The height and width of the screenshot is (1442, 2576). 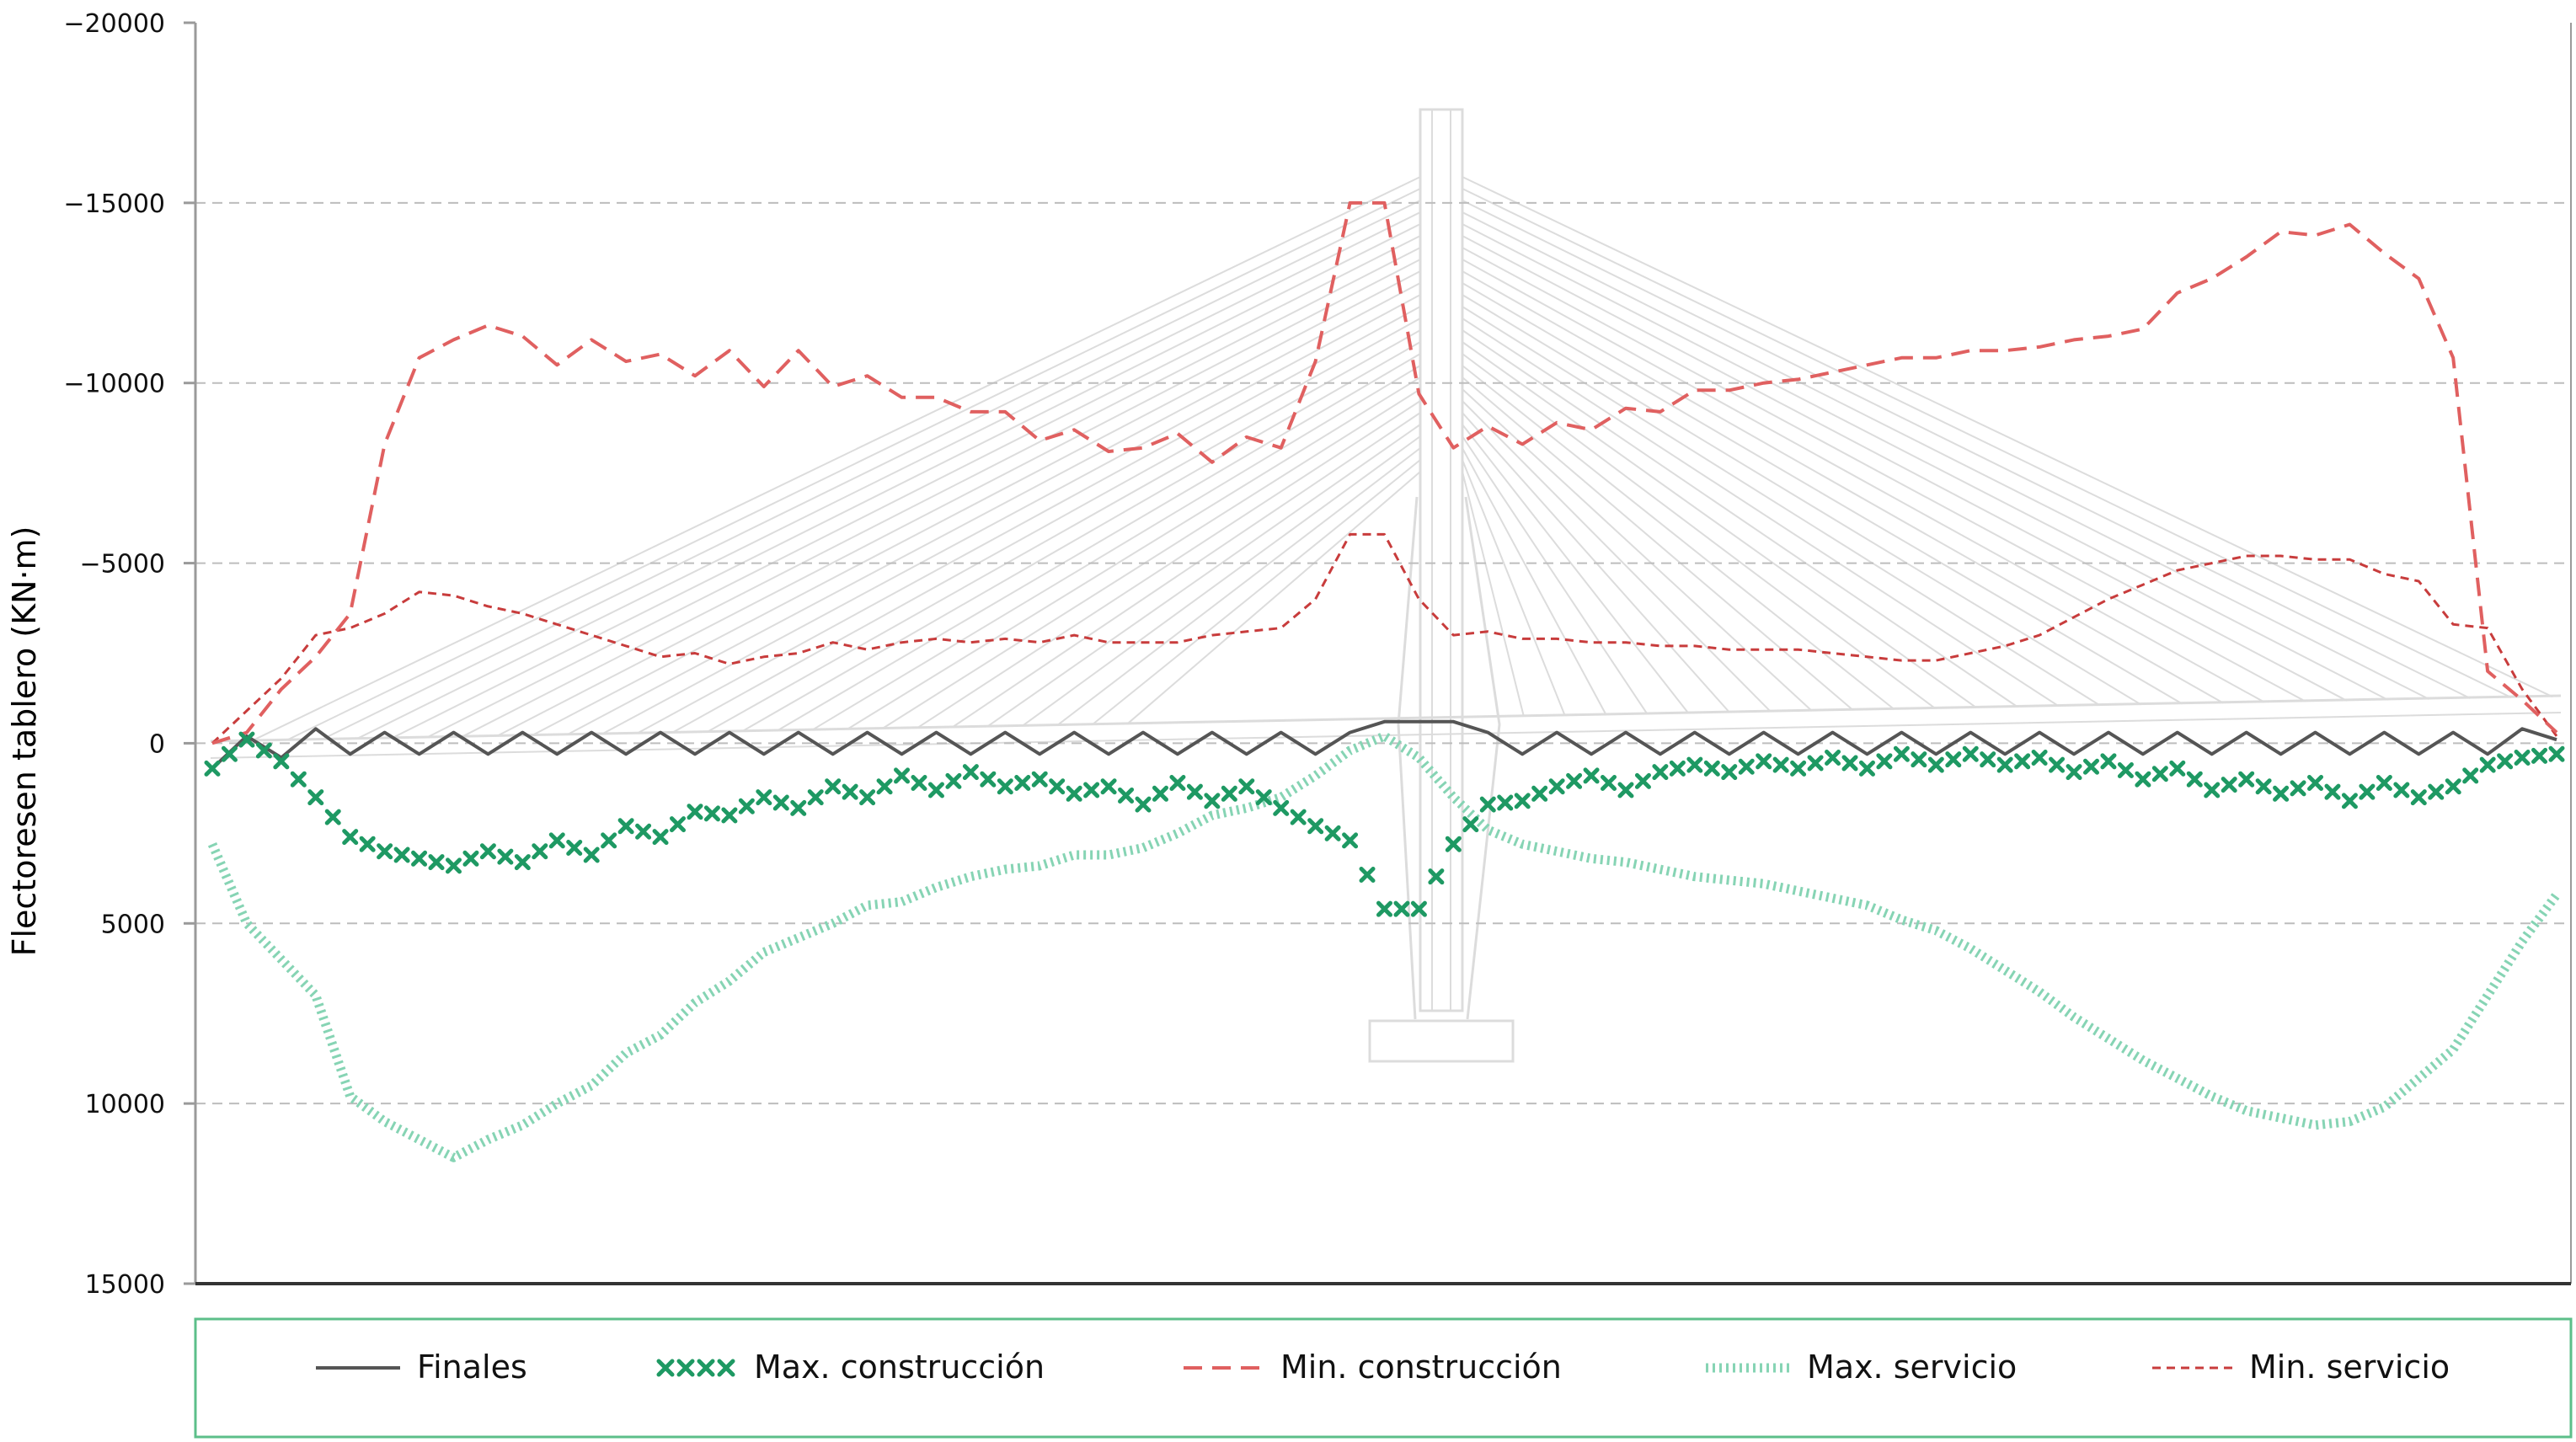 I want to click on legend-label: Min. construcción, so click(x=1421, y=1367).